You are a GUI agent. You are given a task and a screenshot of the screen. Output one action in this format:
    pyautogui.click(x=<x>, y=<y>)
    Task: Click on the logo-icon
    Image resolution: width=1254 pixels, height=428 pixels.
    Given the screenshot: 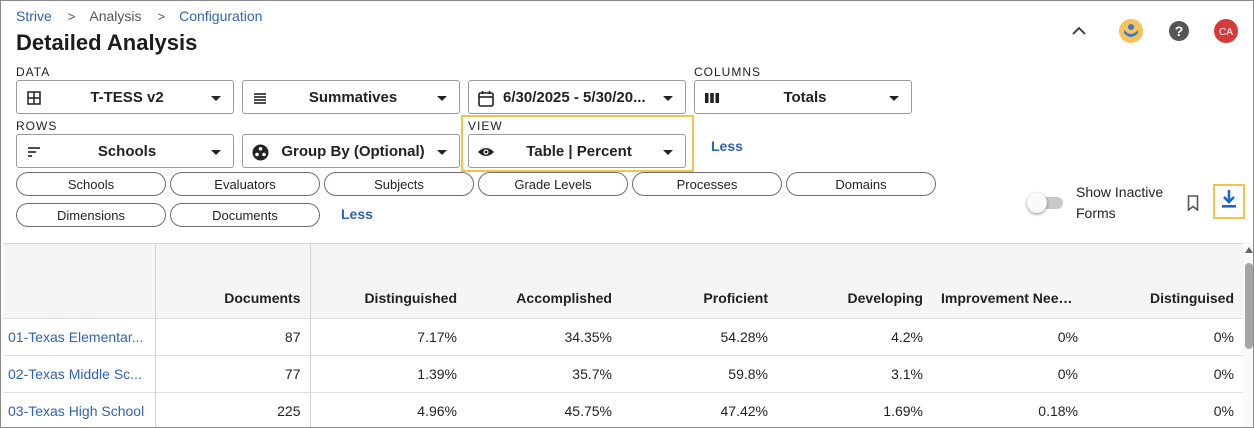 What is the action you would take?
    pyautogui.click(x=1131, y=31)
    